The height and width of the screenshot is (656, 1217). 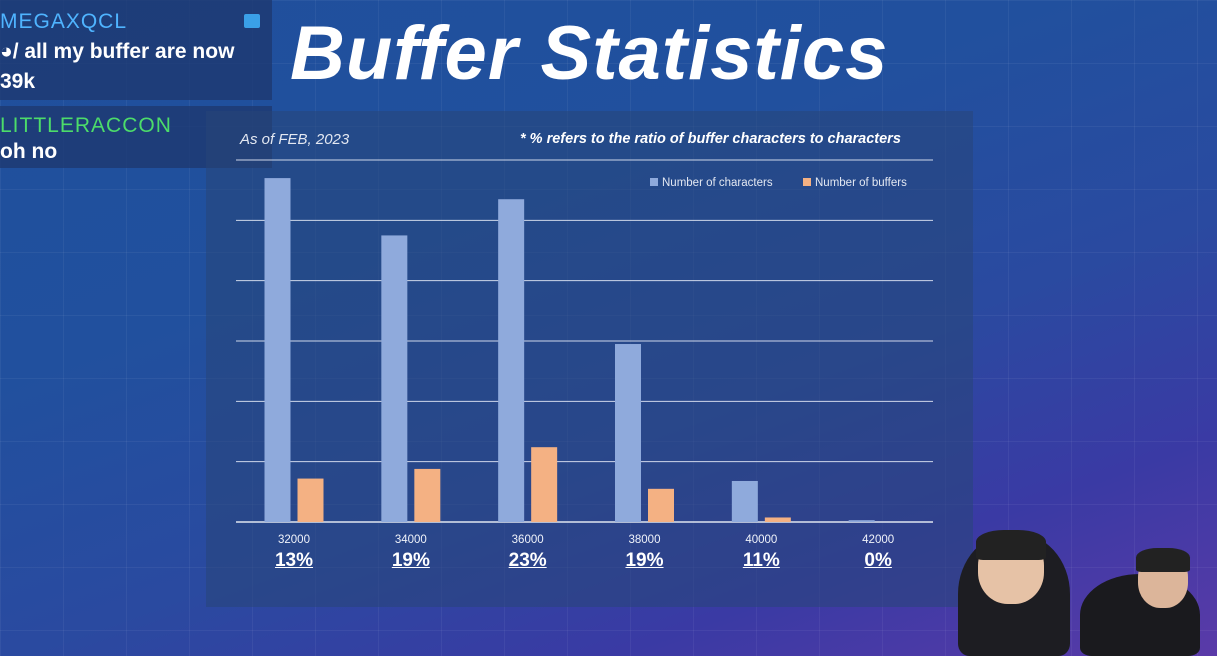 I want to click on legend-buffers: Number of buffers, so click(x=855, y=183).